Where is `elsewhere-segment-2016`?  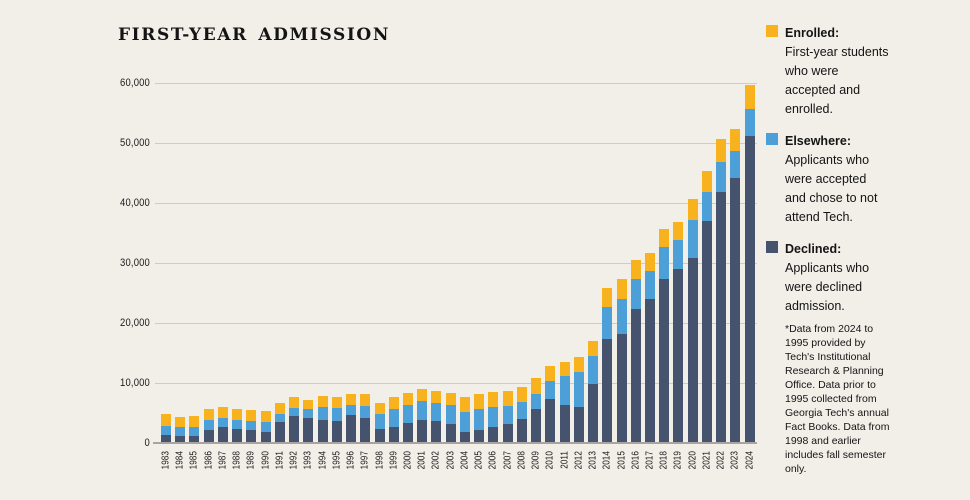
elsewhere-segment-2016 is located at coordinates (635, 293).